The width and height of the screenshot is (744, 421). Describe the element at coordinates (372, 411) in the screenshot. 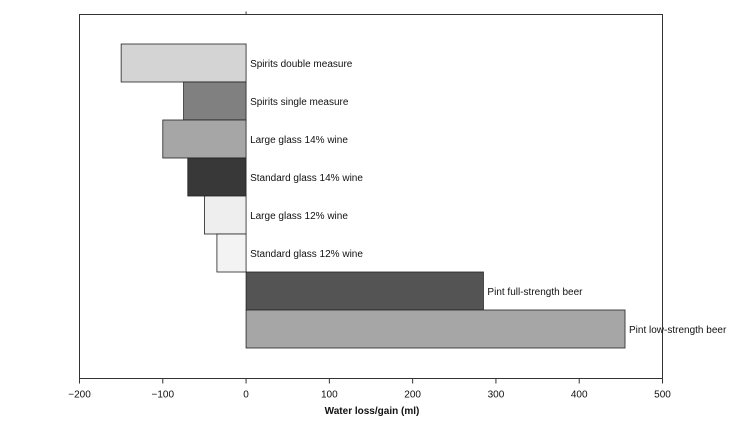

I see `x-axis-title: Water loss/gain (ml)` at that location.